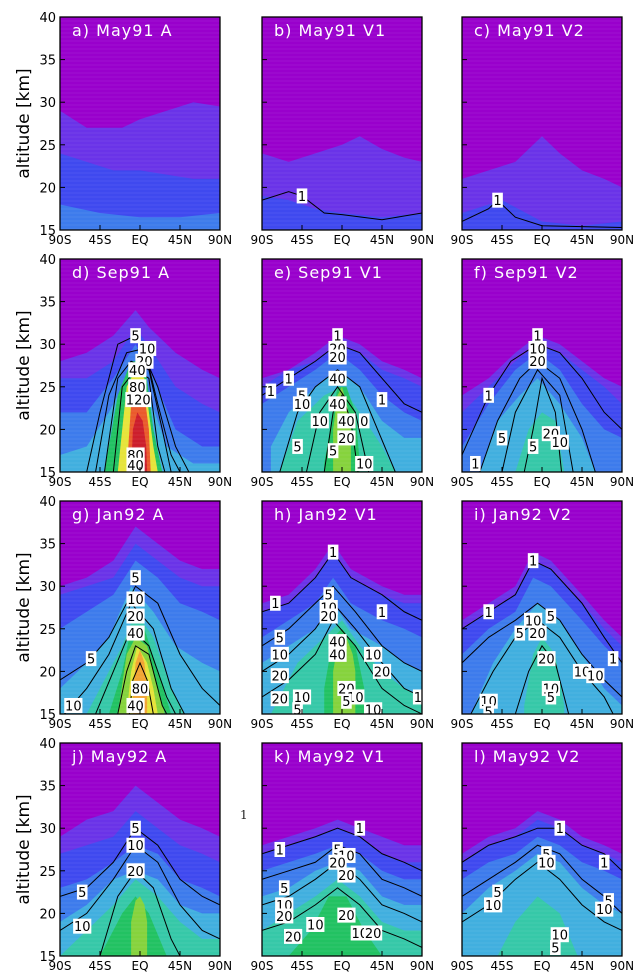  Describe the element at coordinates (47, 473) in the screenshot. I see `y-tick-label: 15` at that location.